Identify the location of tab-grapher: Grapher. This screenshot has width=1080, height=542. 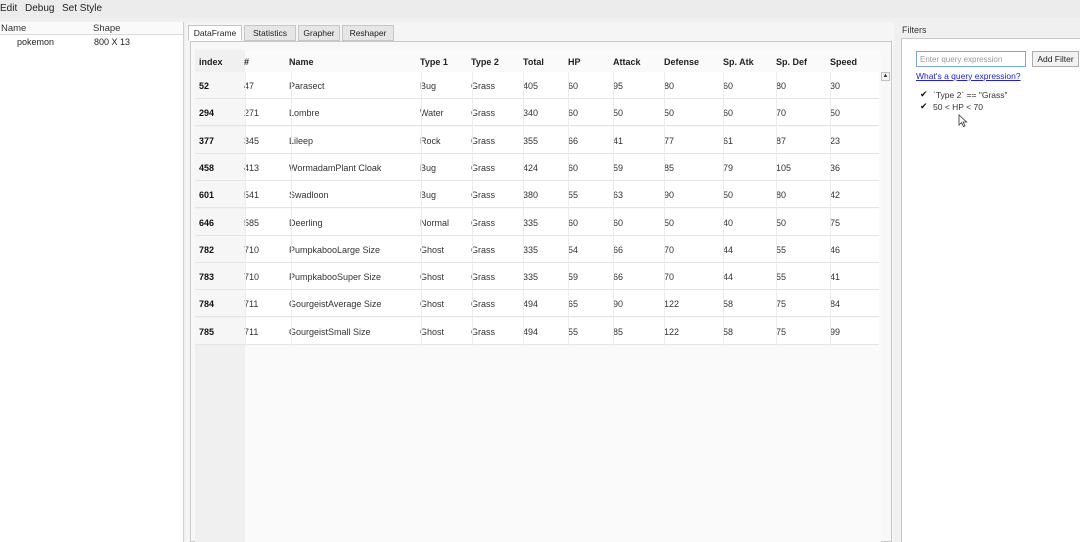
(319, 33).